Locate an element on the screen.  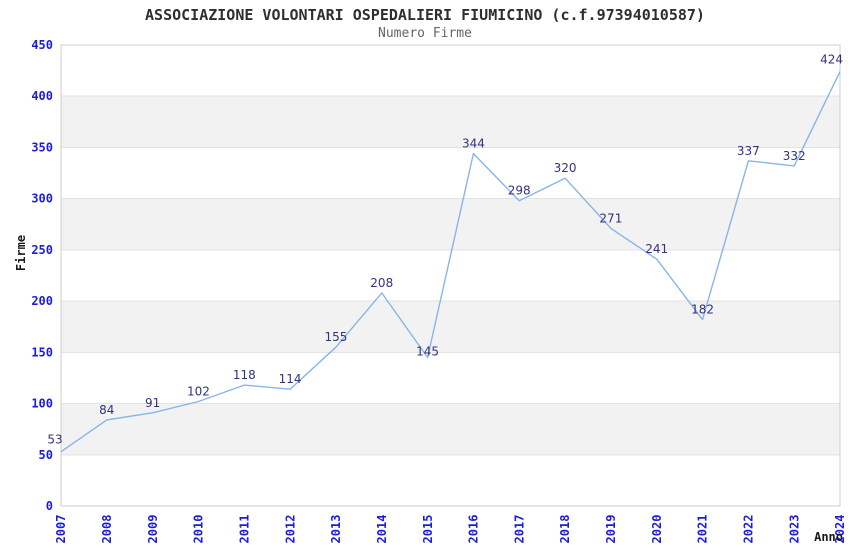
svg-text: 344 is located at coordinates (473, 144).